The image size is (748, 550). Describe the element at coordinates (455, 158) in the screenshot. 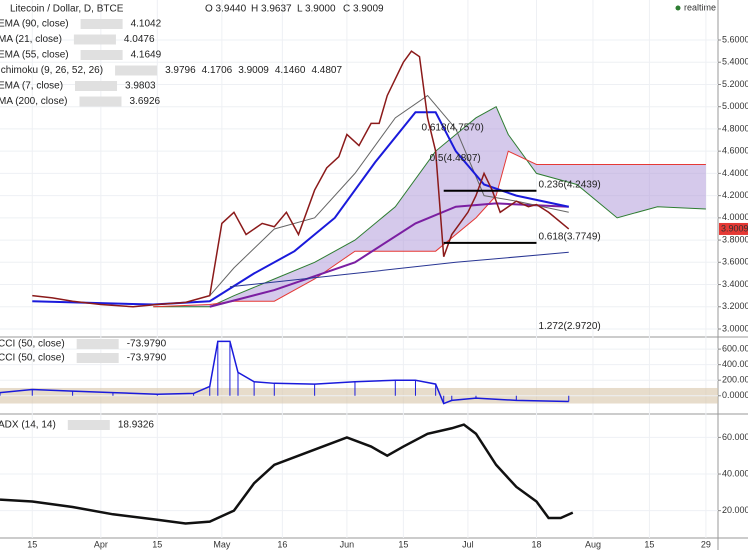

I see `fib-label: 0.5(4.4807)` at that location.